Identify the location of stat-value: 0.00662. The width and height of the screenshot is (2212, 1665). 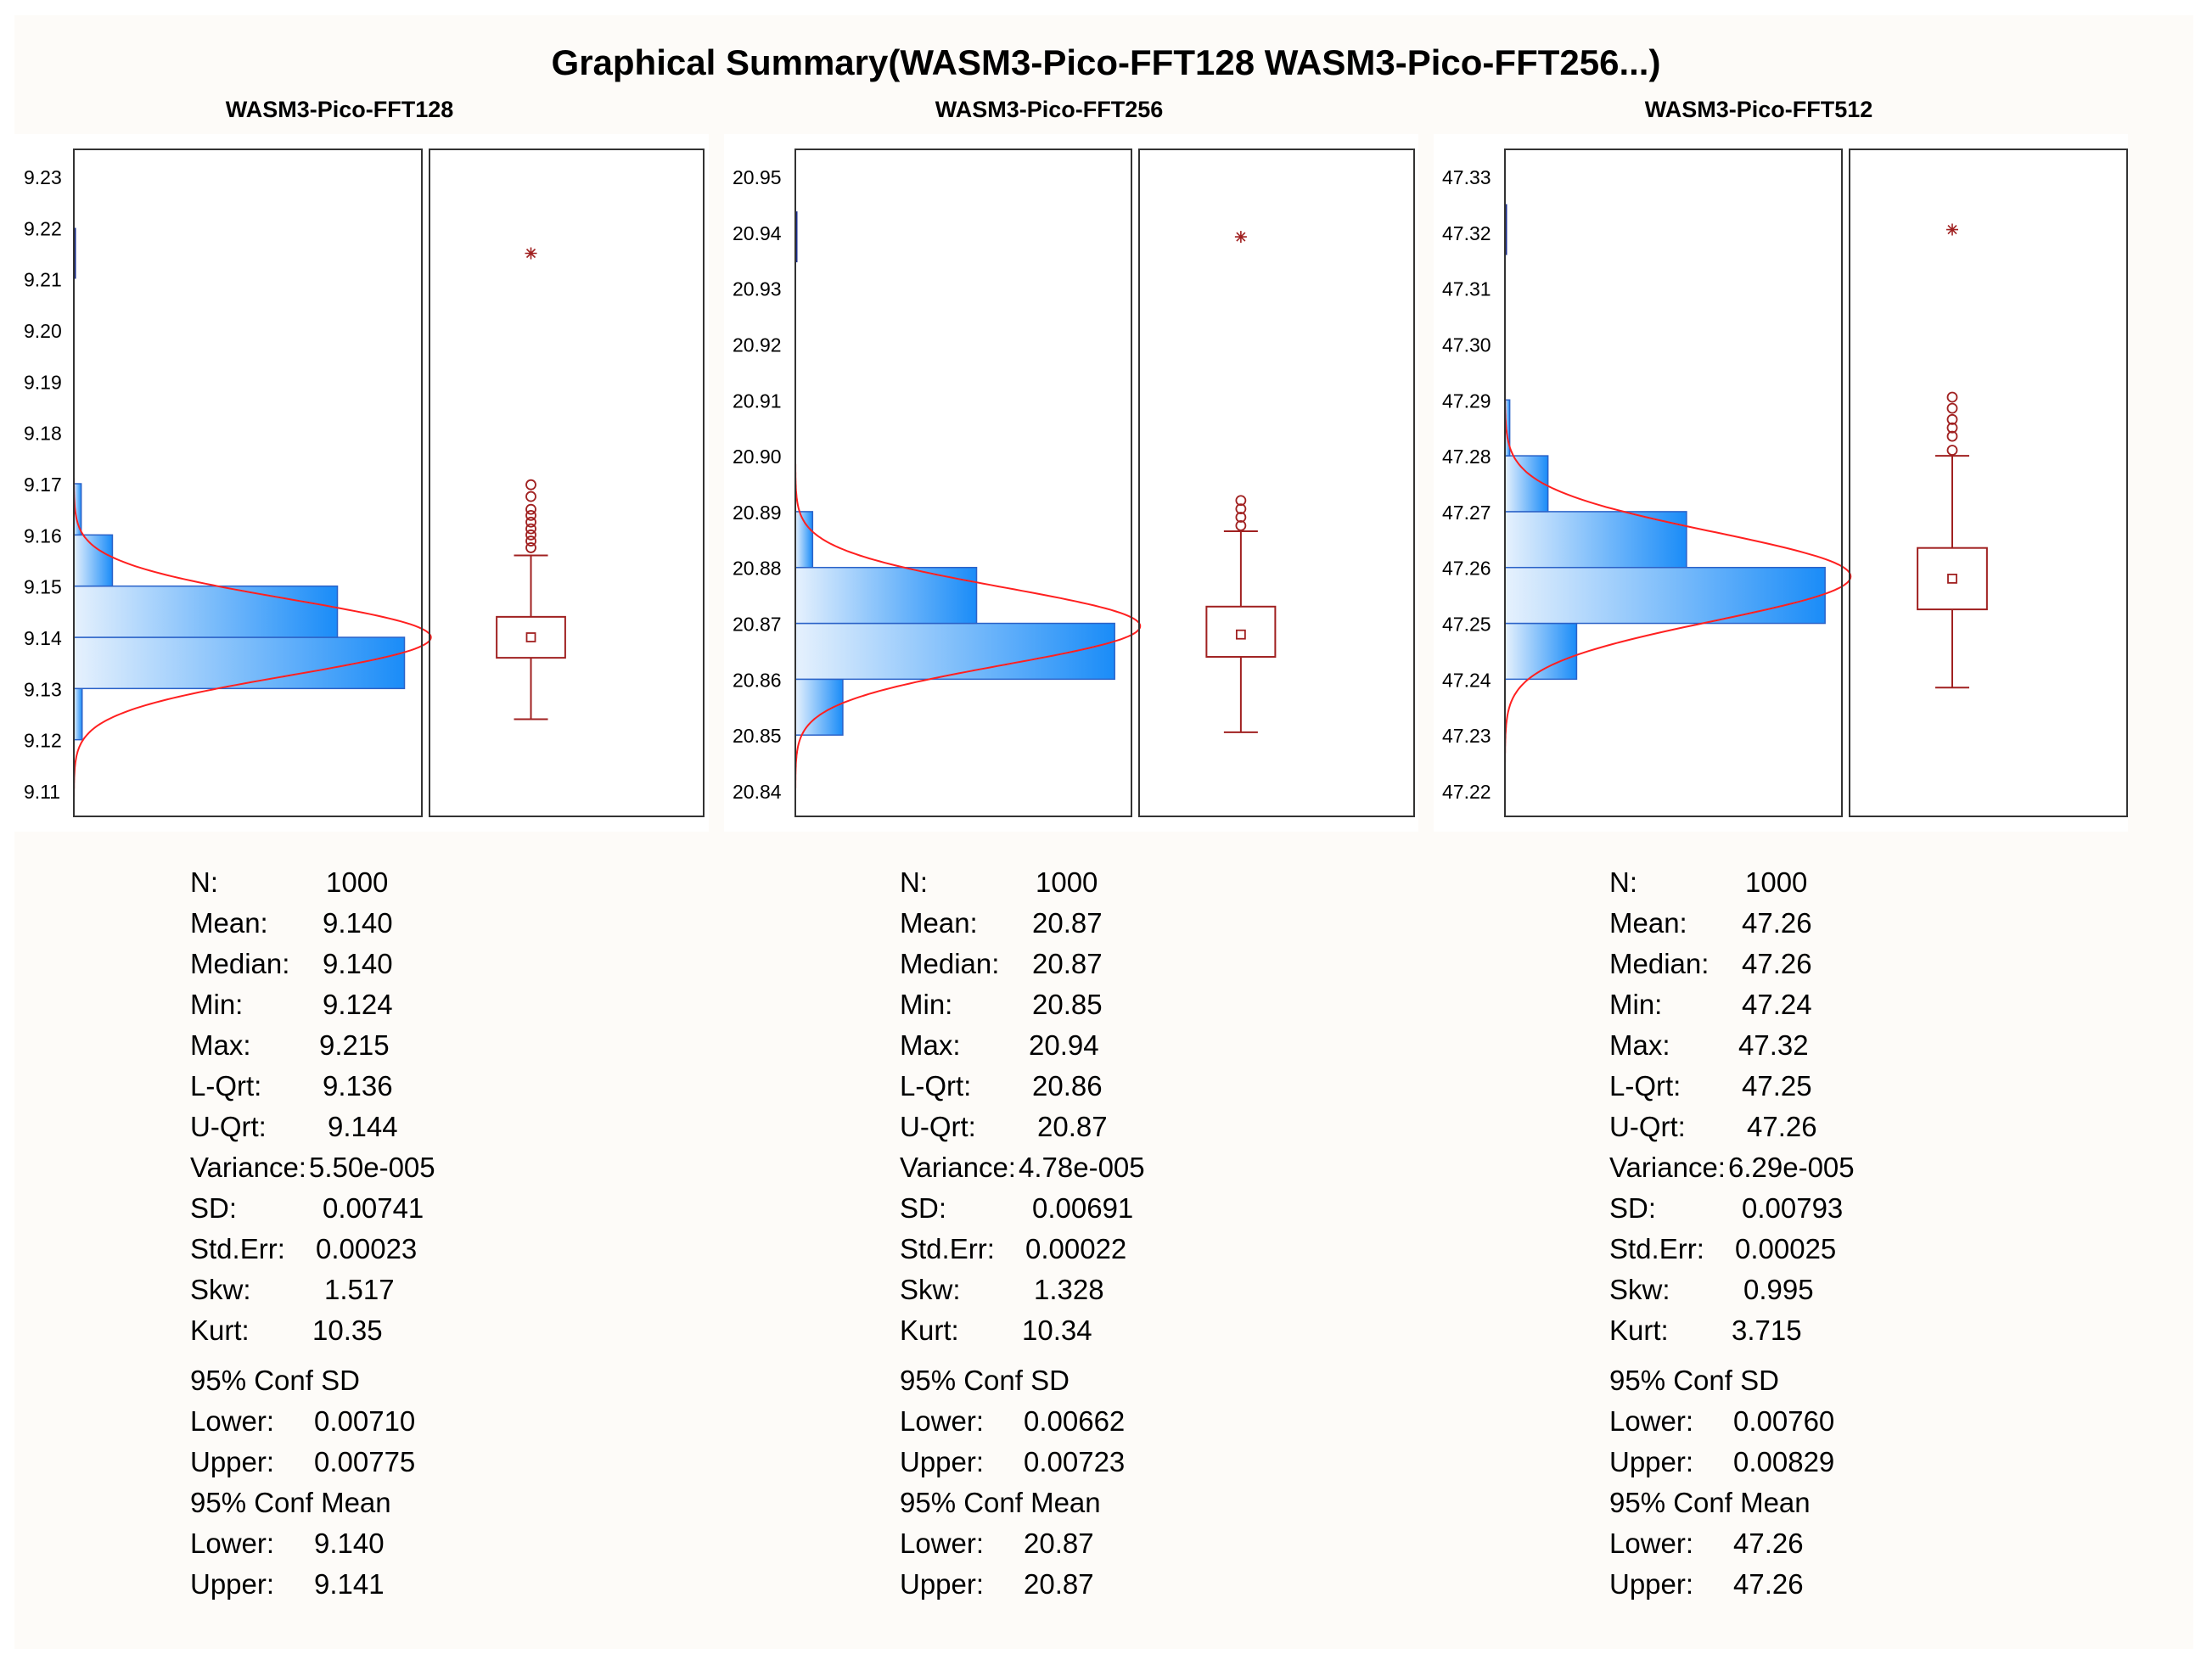
(1075, 1421).